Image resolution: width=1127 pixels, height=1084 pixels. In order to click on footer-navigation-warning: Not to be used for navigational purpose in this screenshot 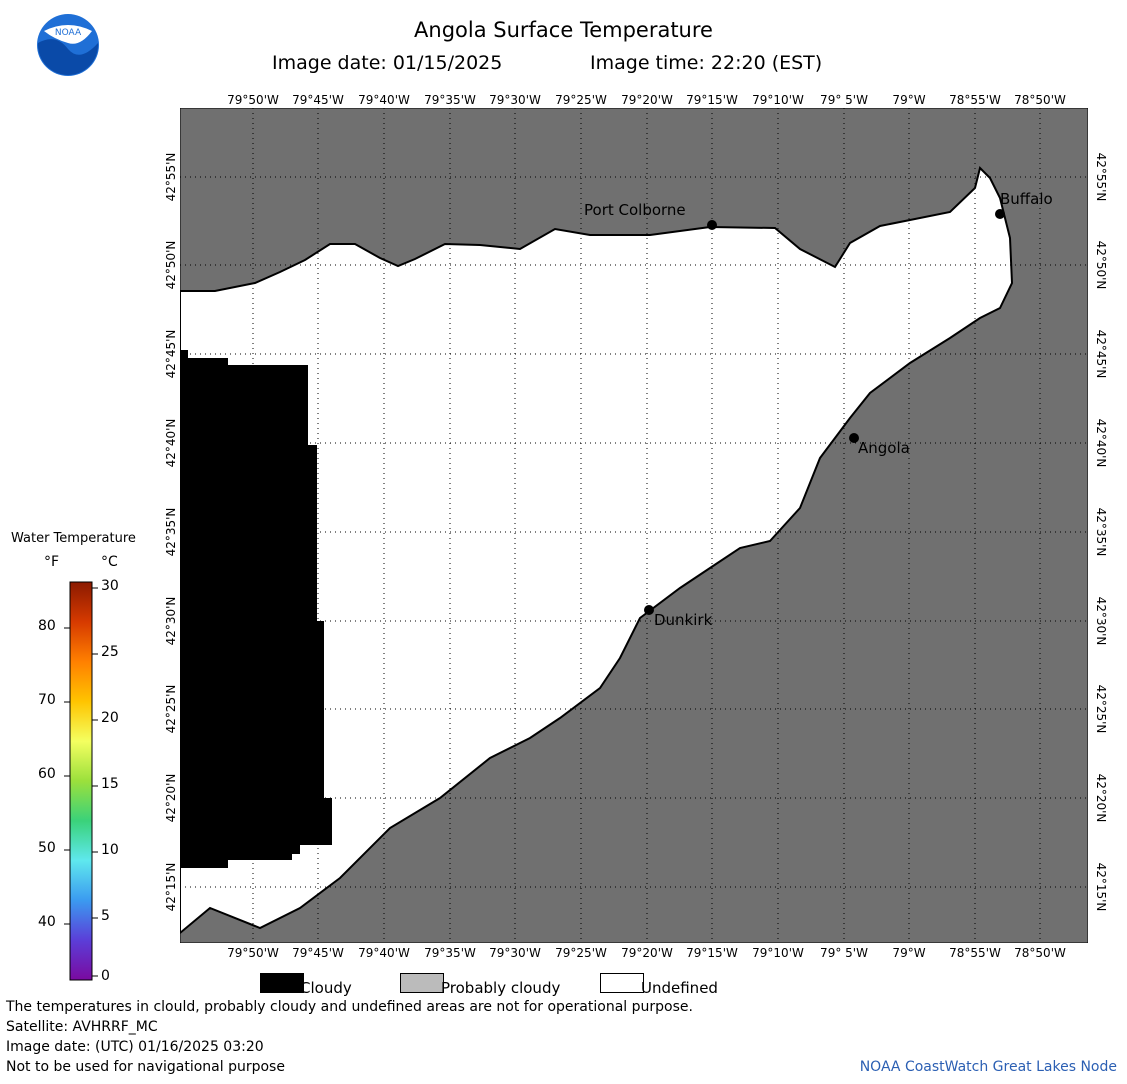, I will do `click(145, 1067)`.